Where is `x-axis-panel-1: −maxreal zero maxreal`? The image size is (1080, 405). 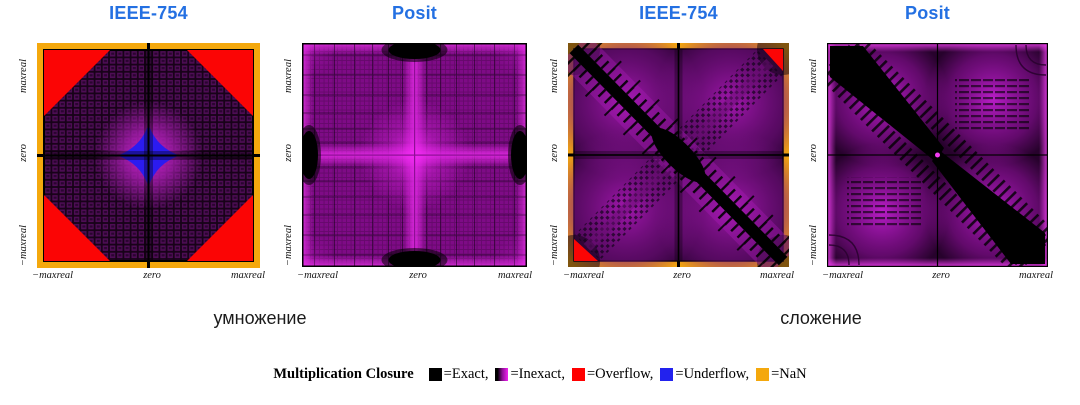 x-axis-panel-1: −maxreal zero maxreal is located at coordinates (148, 275).